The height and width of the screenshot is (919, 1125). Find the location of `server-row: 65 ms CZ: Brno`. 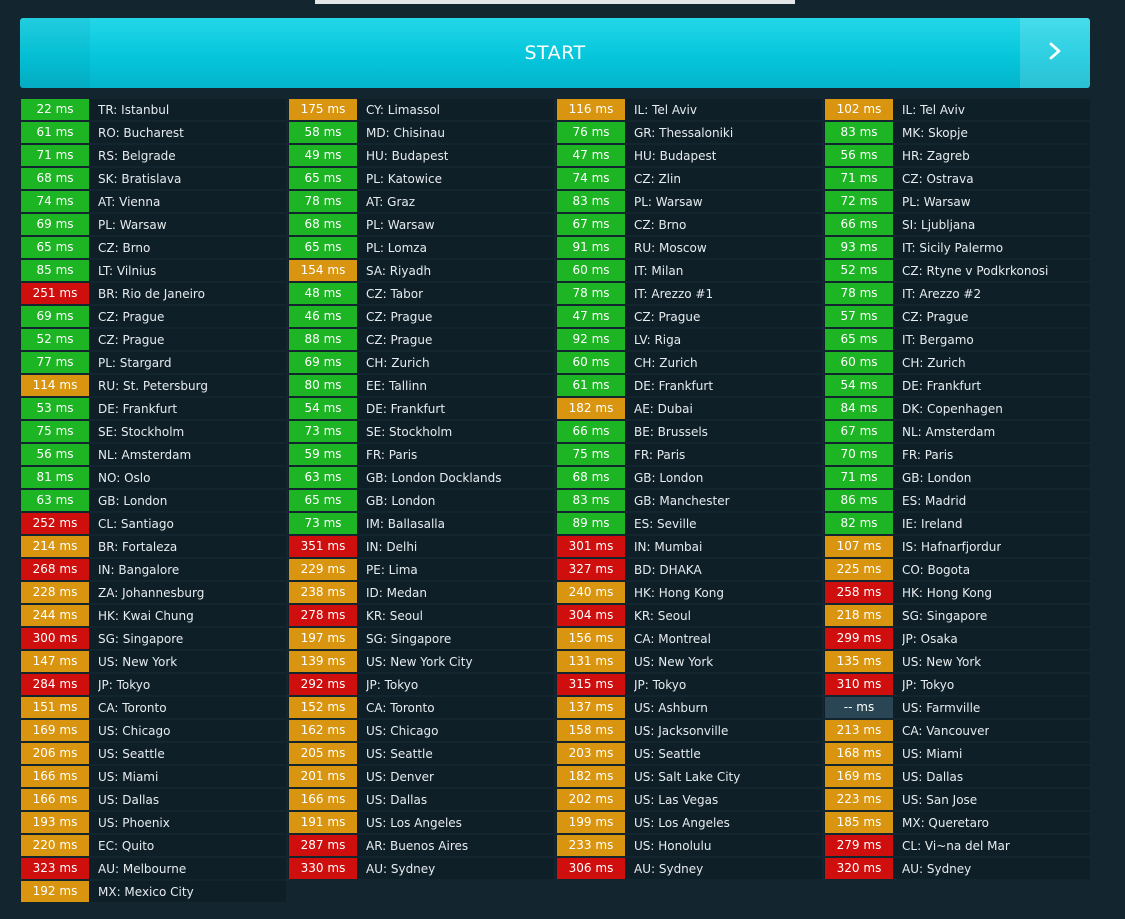

server-row: 65 ms CZ: Brno is located at coordinates (153, 247).